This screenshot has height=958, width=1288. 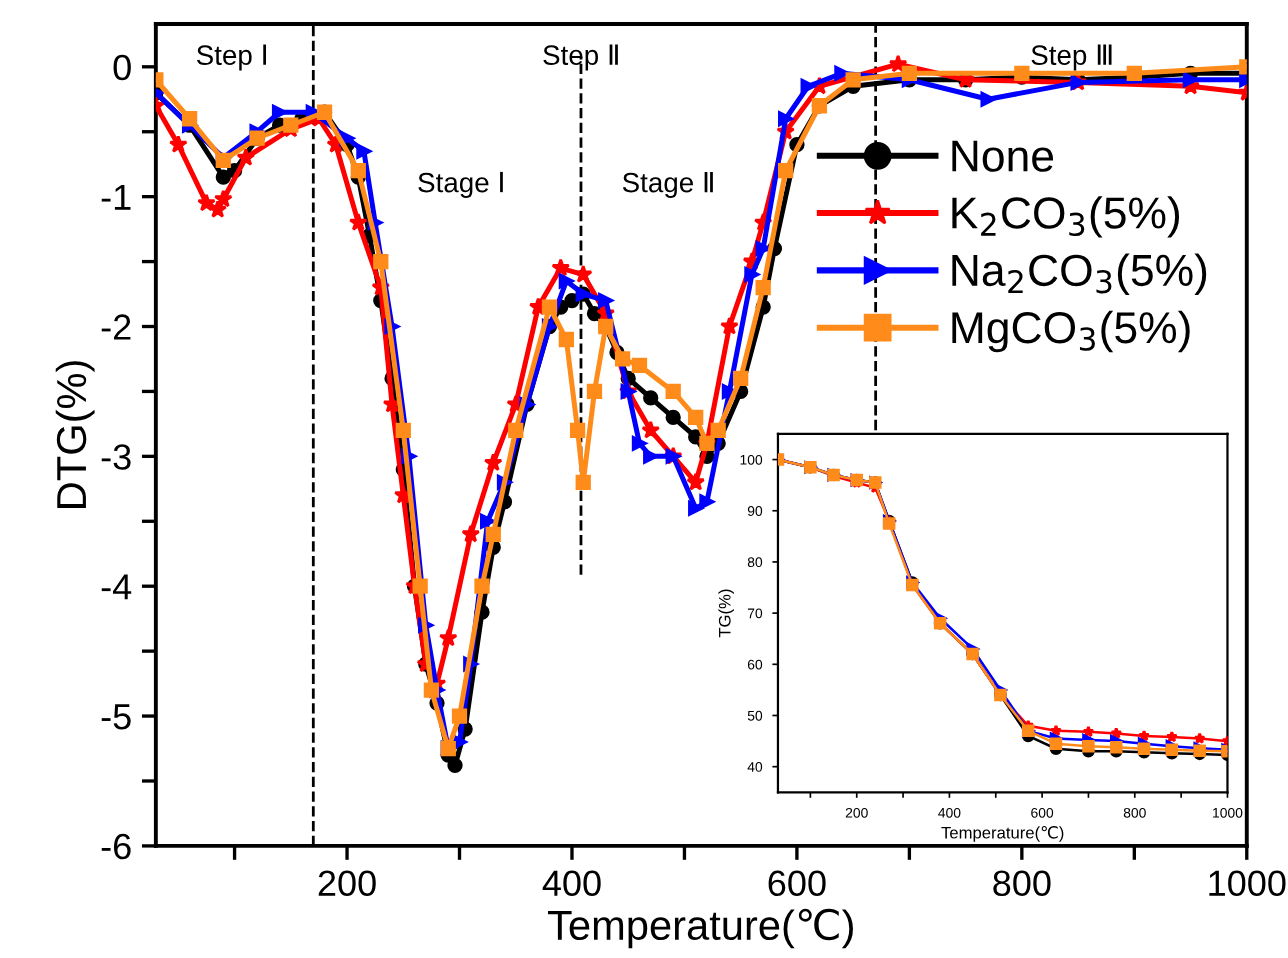 I want to click on annotation: Step Ⅲ, so click(x=1071, y=57).